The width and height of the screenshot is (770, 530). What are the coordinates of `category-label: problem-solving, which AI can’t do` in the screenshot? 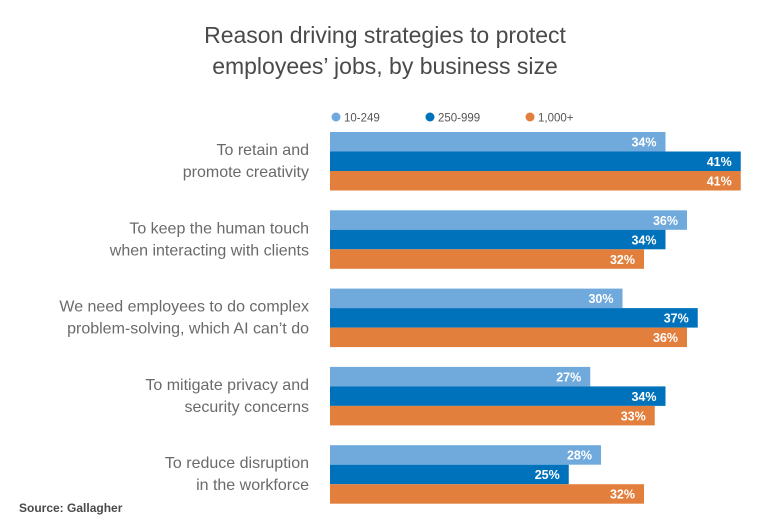 It's located at (188, 329).